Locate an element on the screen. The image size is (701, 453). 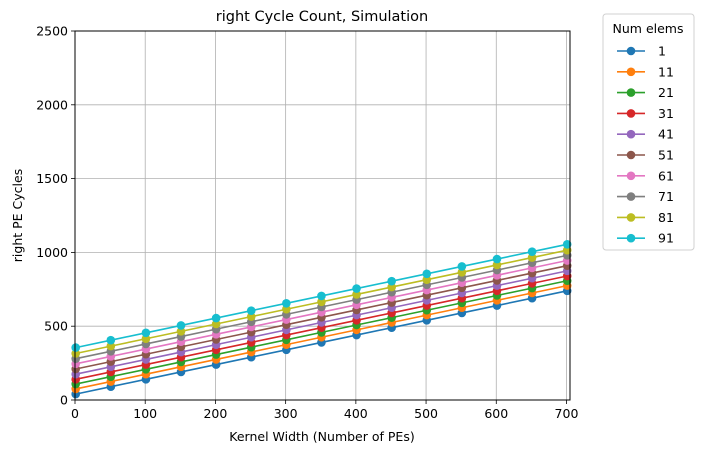
legend-title: Num elems is located at coordinates (648, 28).